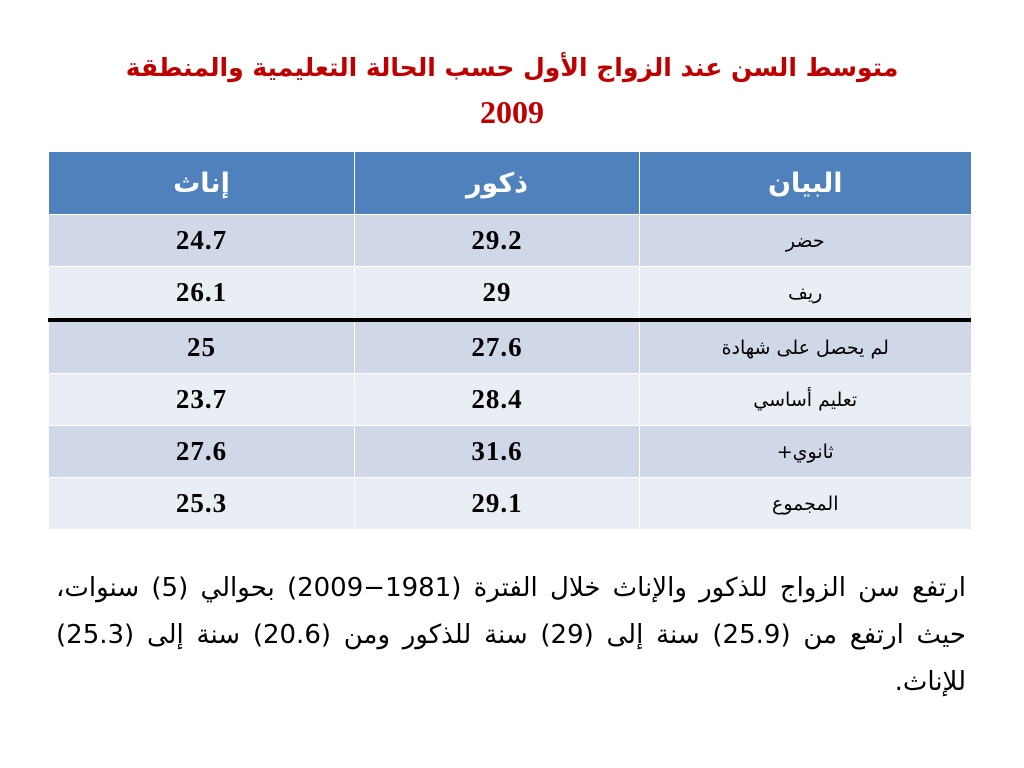 The image size is (1024, 768). I want to click on table-row: لم يحصل على شهادة 27.6 25, so click(509, 346).